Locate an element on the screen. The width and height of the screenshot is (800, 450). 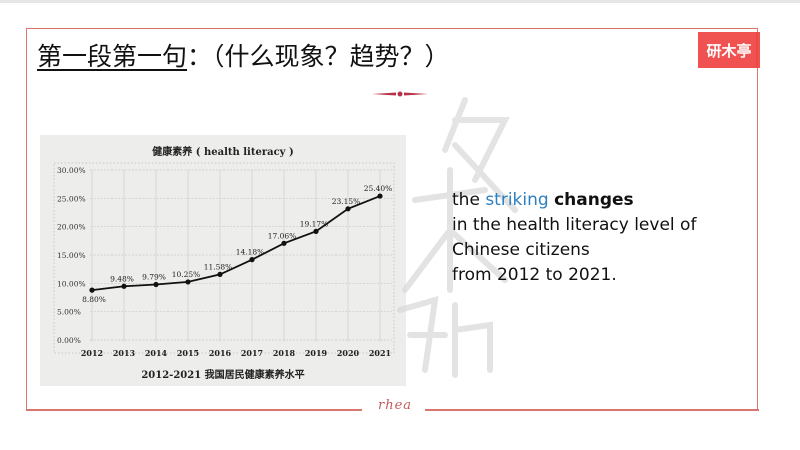
data-label: 10.25% is located at coordinates (186, 274).